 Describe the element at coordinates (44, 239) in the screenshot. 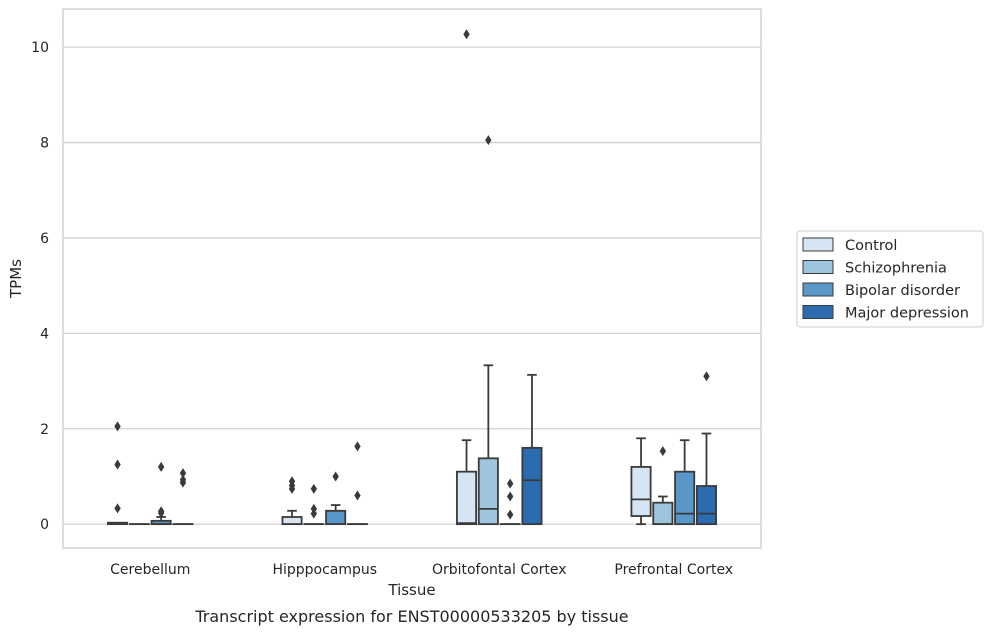

I see `y-tick-label: 6` at that location.